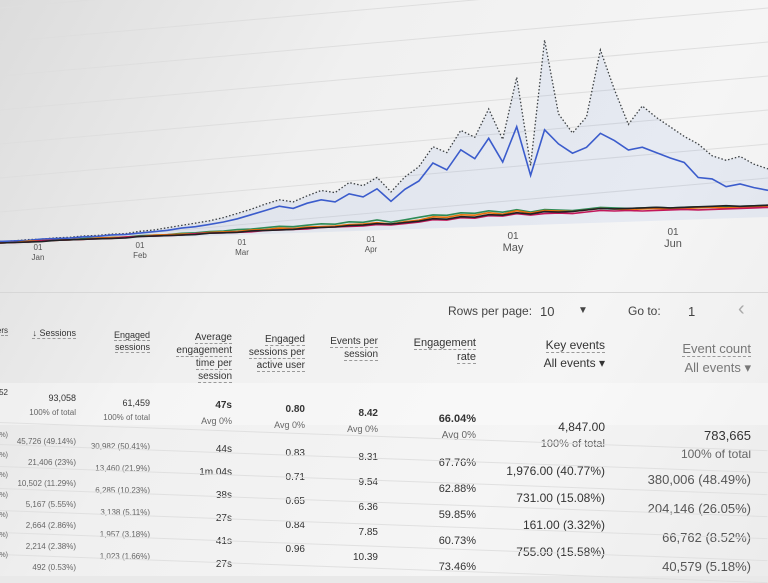  I want to click on table-cell: 10.39, so click(365, 557).